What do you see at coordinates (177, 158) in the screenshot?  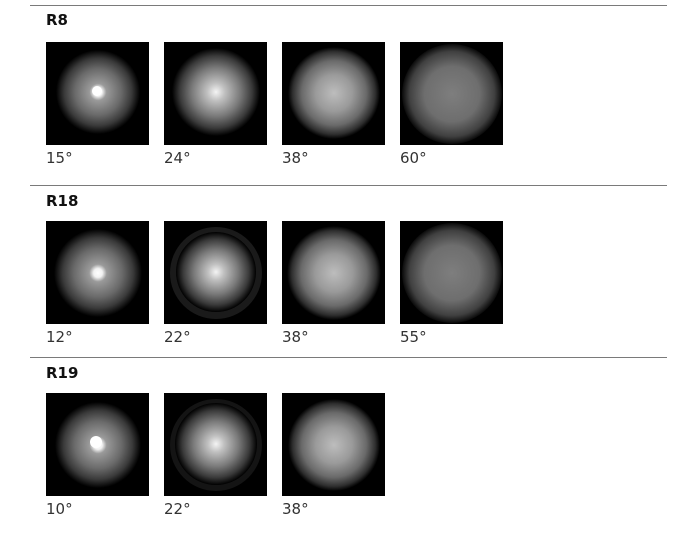 I see `beam-angle-label: 24°` at bounding box center [177, 158].